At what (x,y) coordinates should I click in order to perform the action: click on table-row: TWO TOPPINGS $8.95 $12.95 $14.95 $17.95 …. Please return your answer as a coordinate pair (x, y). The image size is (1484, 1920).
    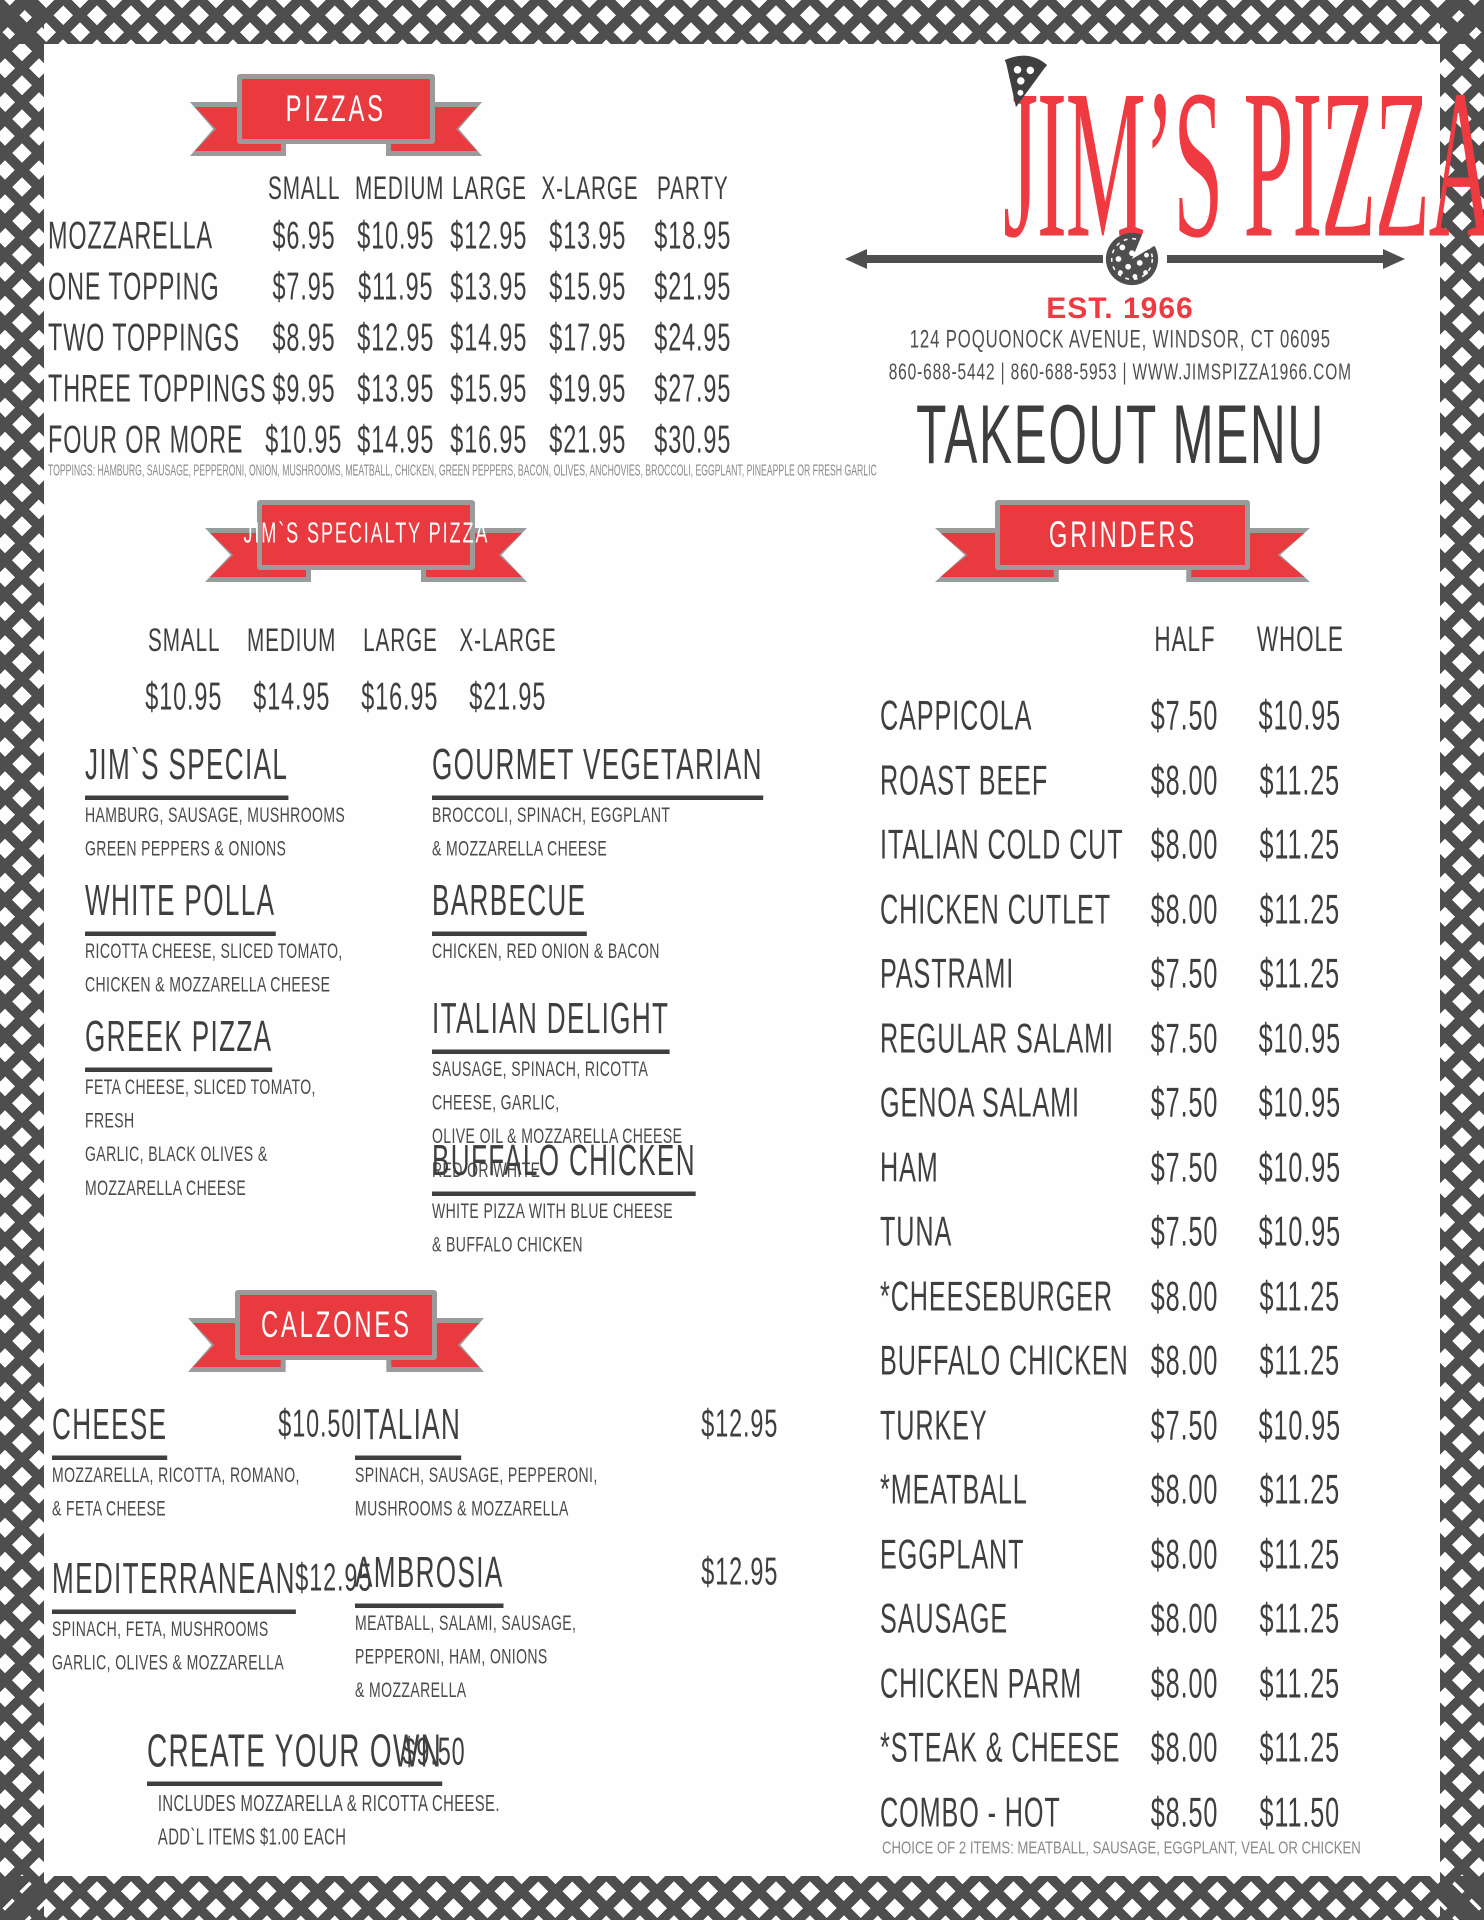
    Looking at the image, I should click on (397, 337).